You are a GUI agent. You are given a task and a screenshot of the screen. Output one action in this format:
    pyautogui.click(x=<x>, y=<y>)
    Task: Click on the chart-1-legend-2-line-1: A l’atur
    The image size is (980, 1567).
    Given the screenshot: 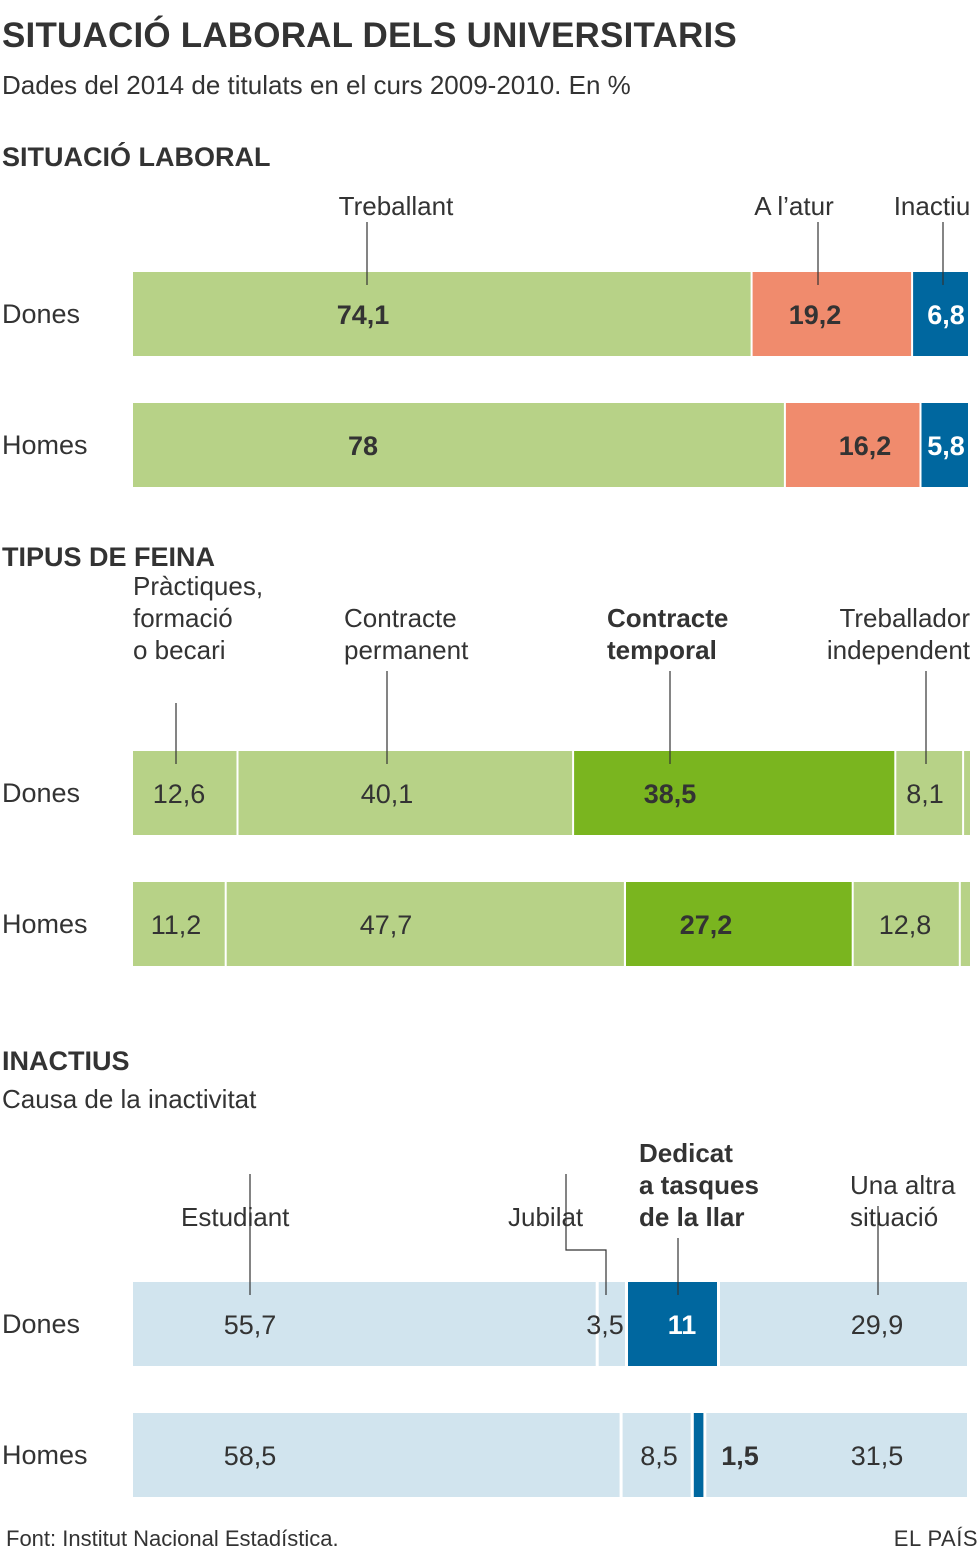 What is the action you would take?
    pyautogui.click(x=794, y=206)
    